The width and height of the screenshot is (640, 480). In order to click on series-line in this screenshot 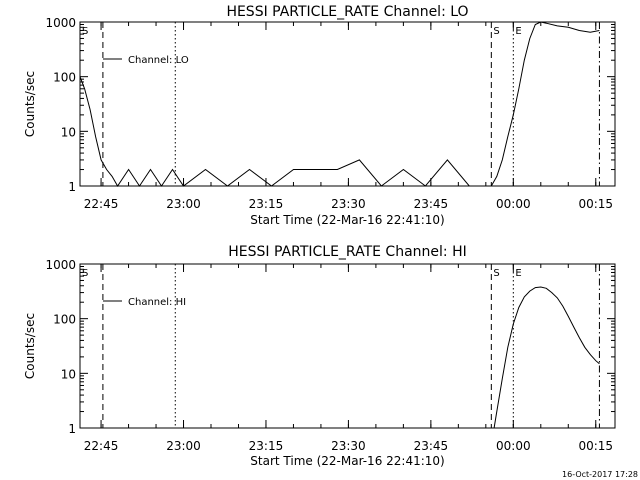, I will do `click(546, 357)`.